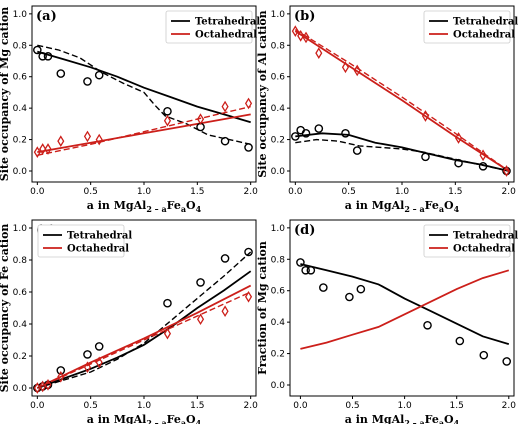  Describe the element at coordinates (262, 308) in the screenshot. I see `y-axis-title: Fraction of Mg cation` at that location.